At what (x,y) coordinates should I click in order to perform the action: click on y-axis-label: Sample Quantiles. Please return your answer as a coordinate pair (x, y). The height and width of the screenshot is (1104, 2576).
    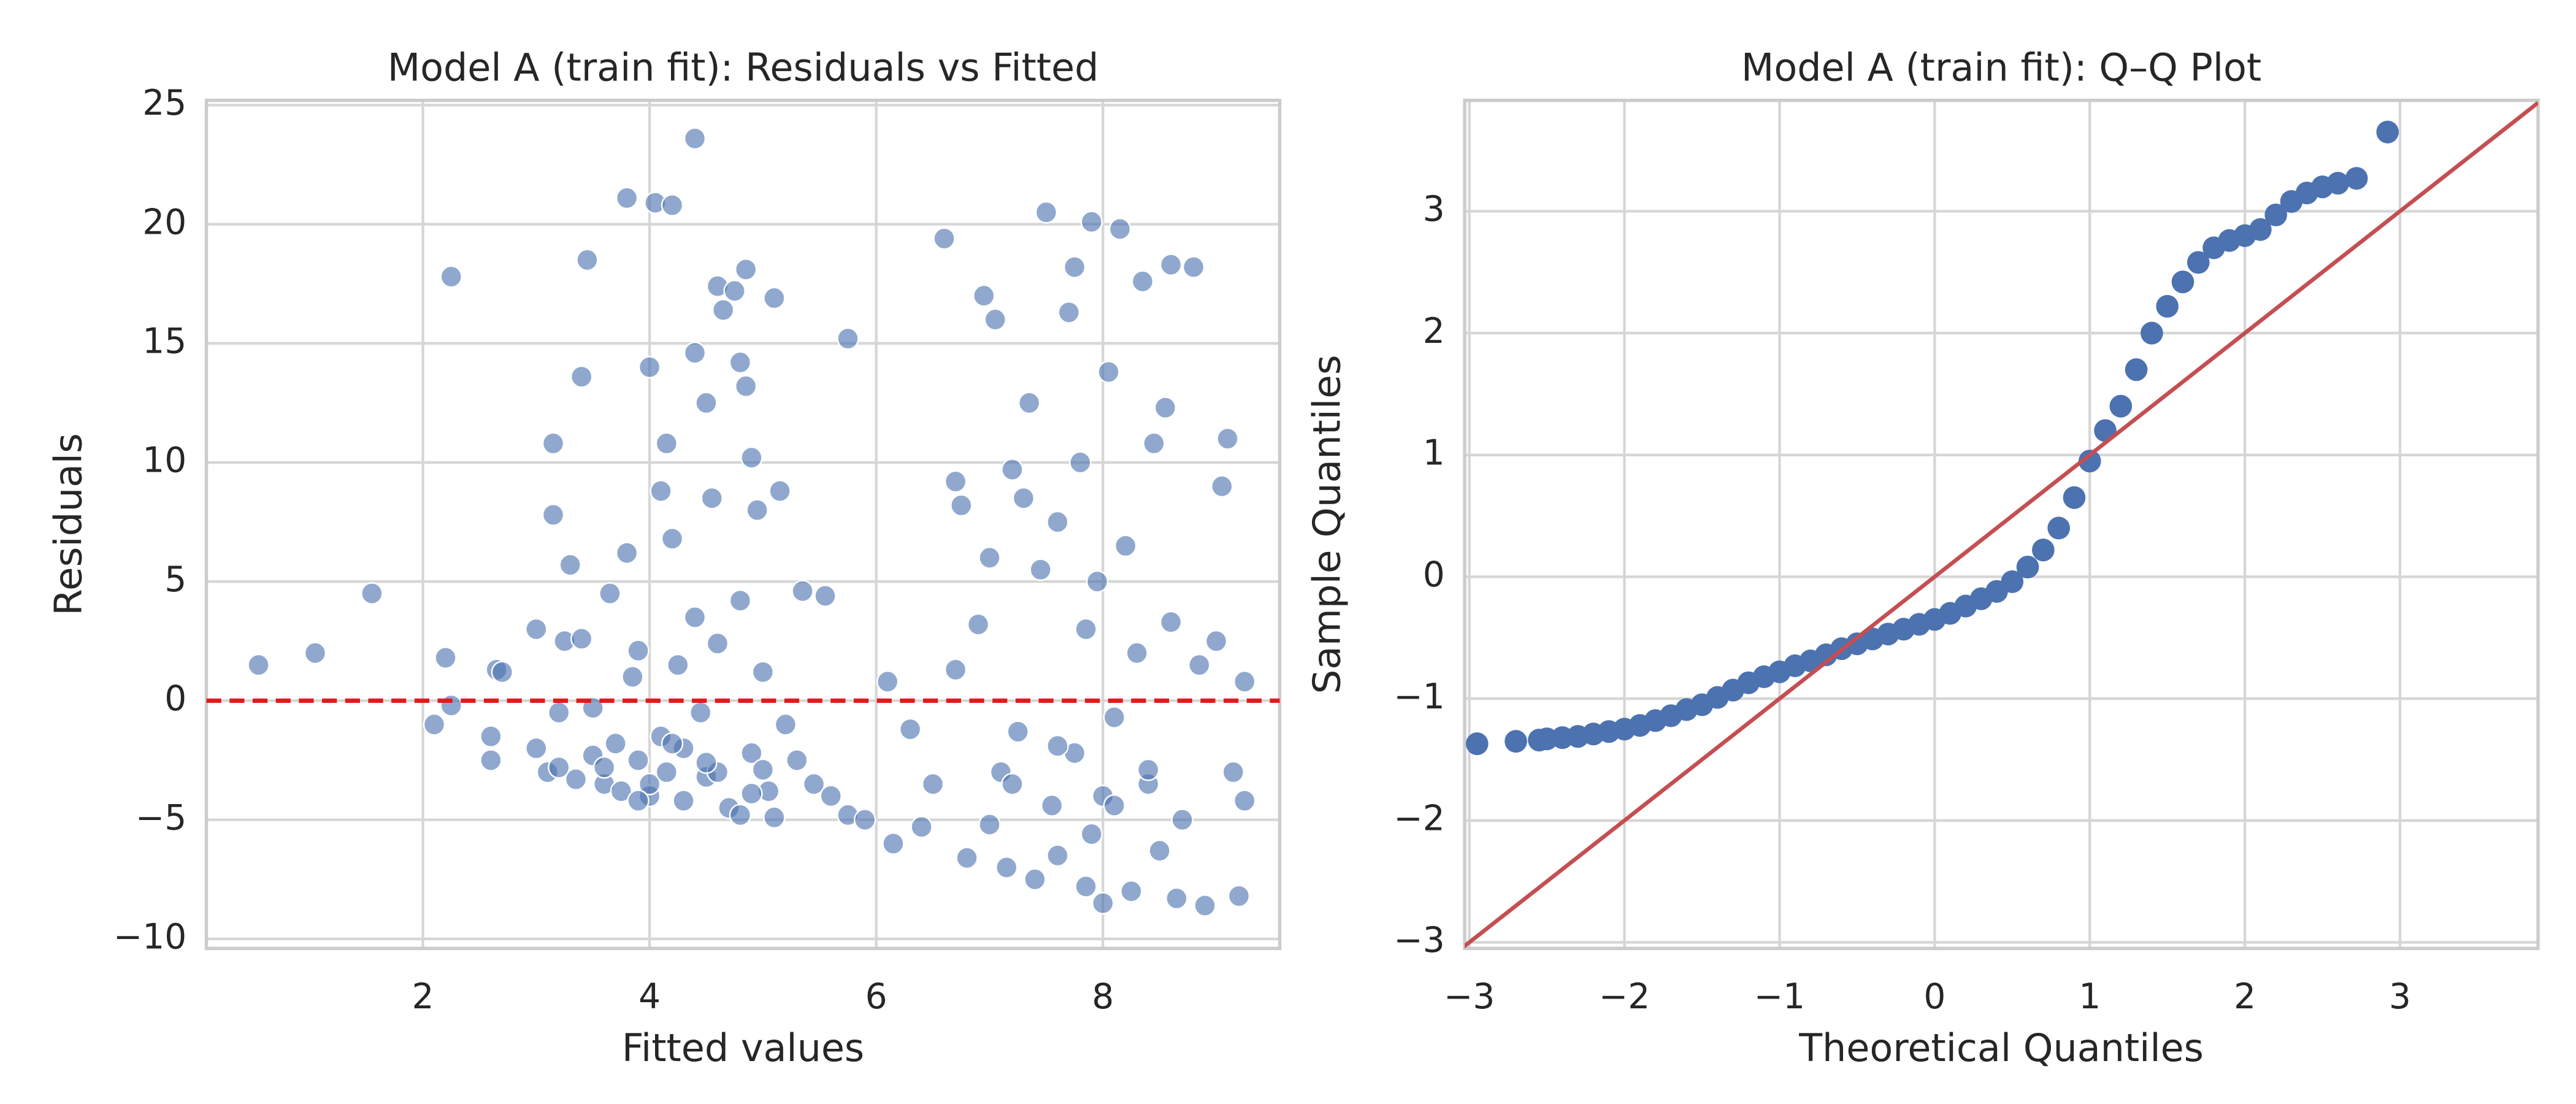
    Looking at the image, I should click on (1327, 524).